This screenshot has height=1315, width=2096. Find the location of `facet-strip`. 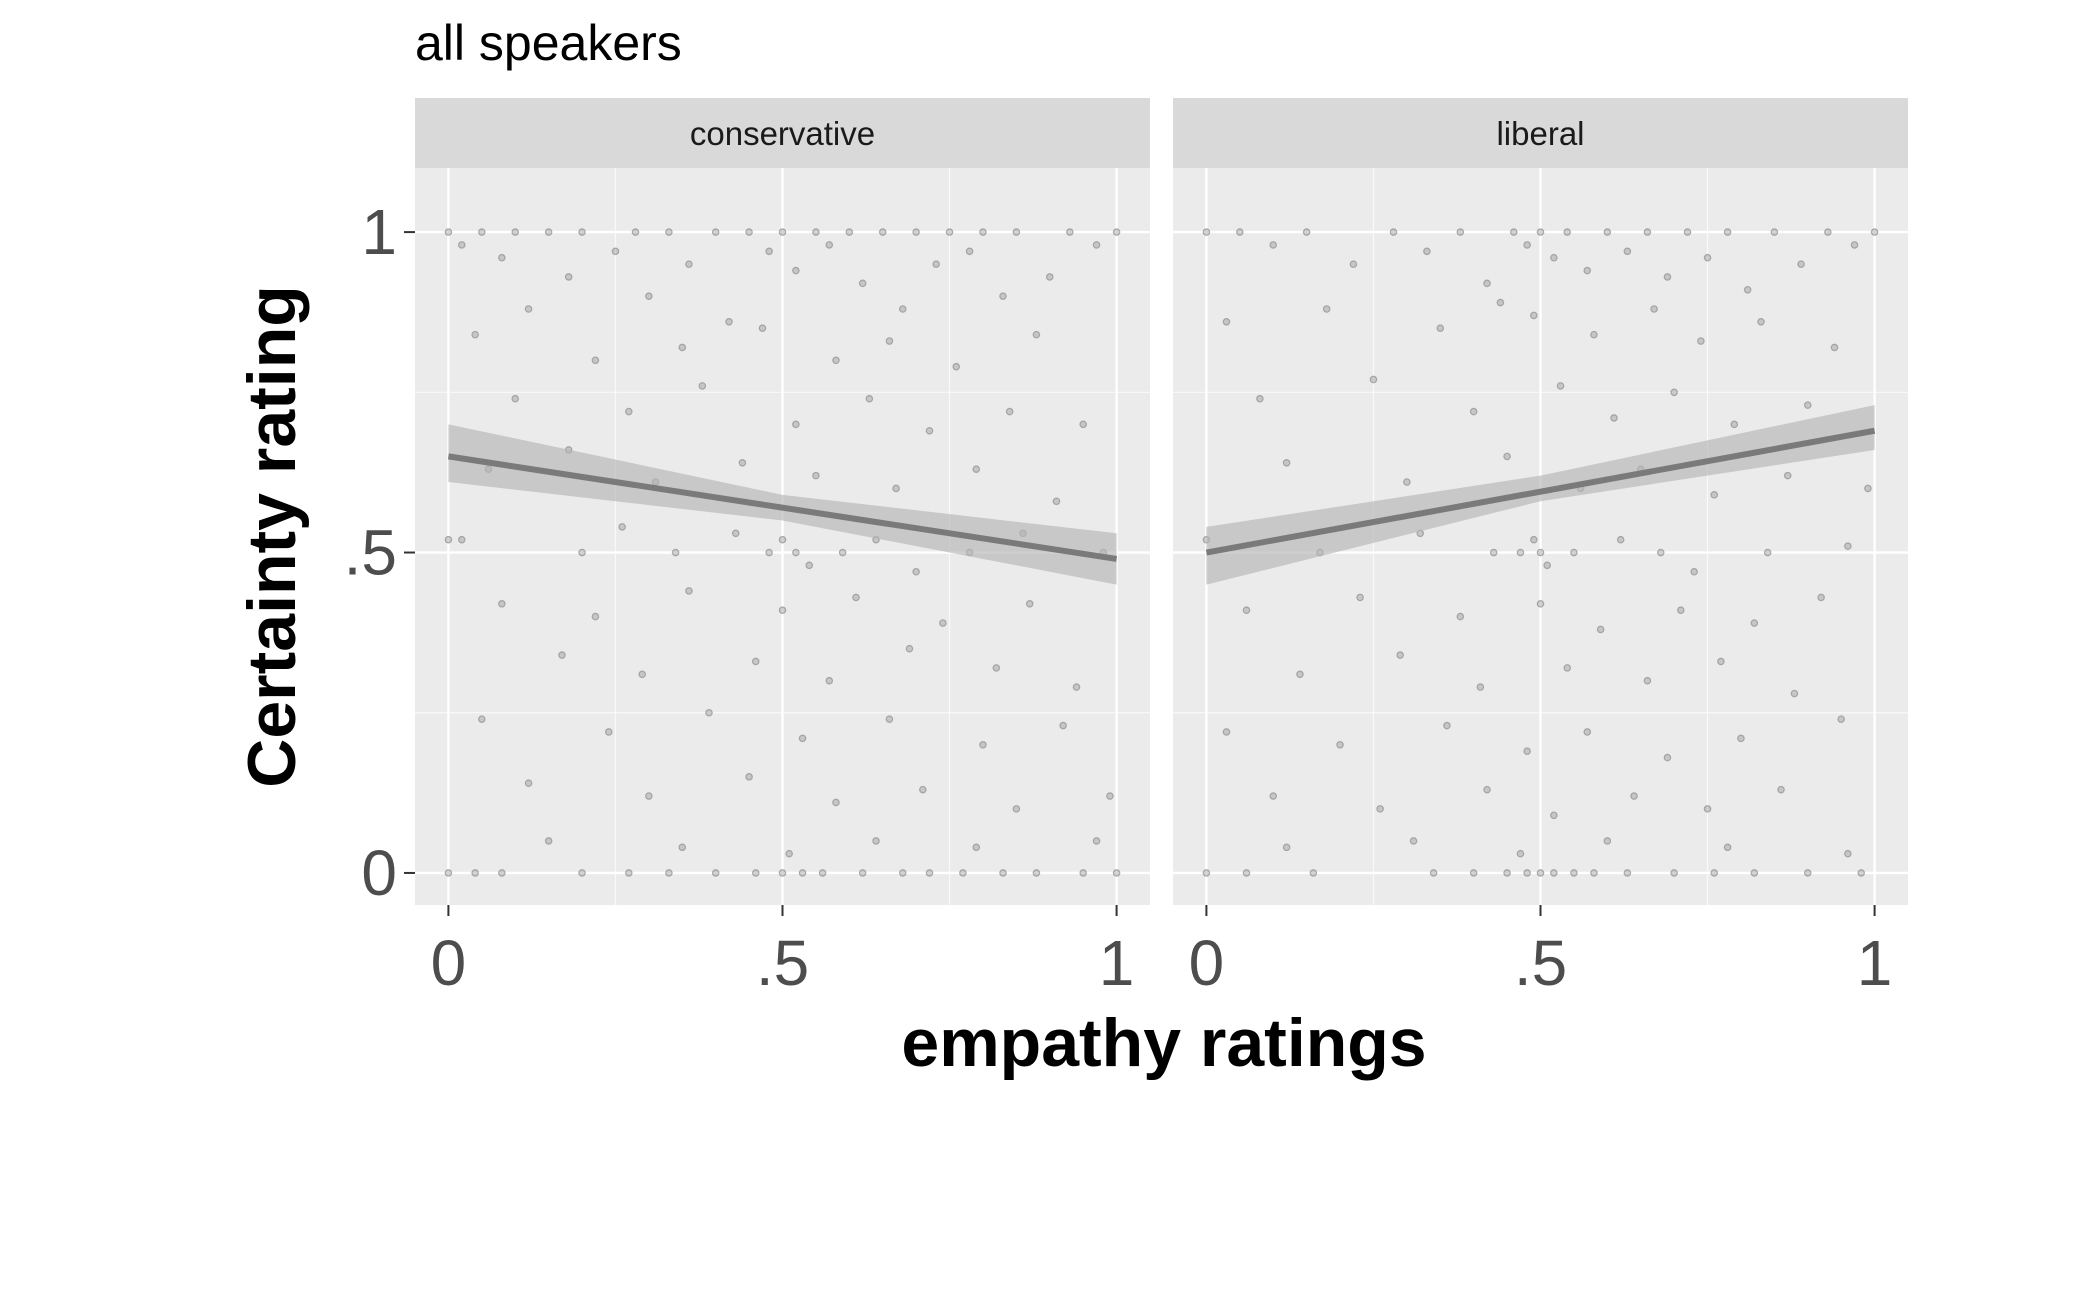

facet-strip is located at coordinates (1540, 133).